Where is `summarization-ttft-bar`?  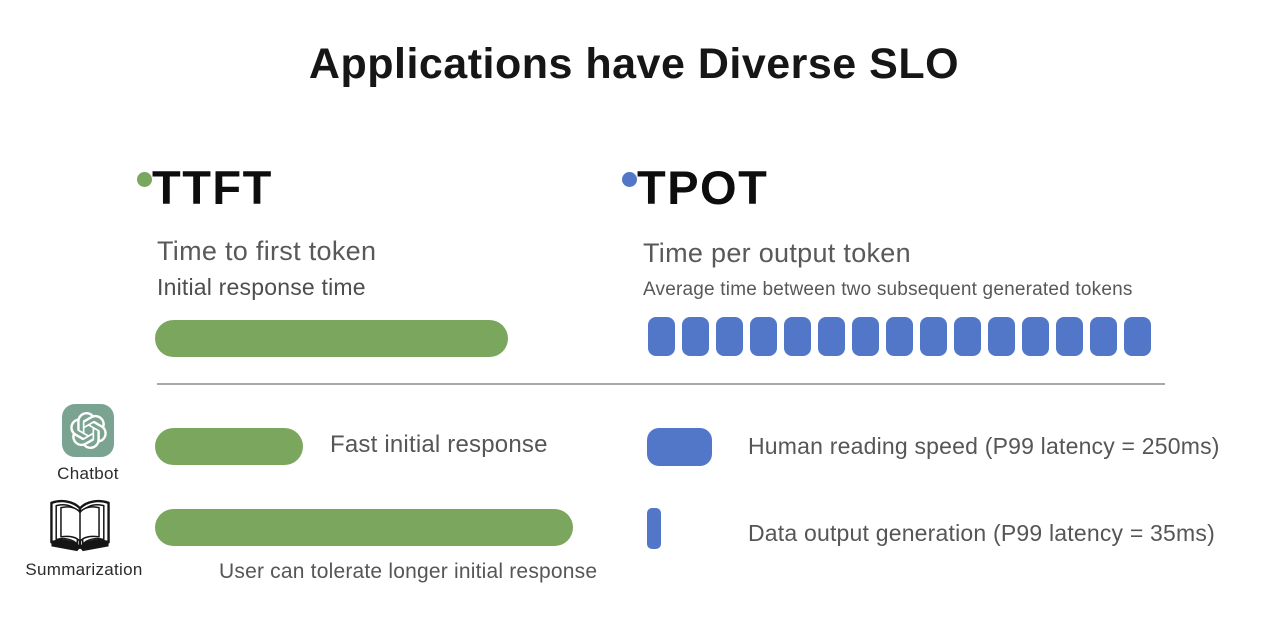 summarization-ttft-bar is located at coordinates (364, 527).